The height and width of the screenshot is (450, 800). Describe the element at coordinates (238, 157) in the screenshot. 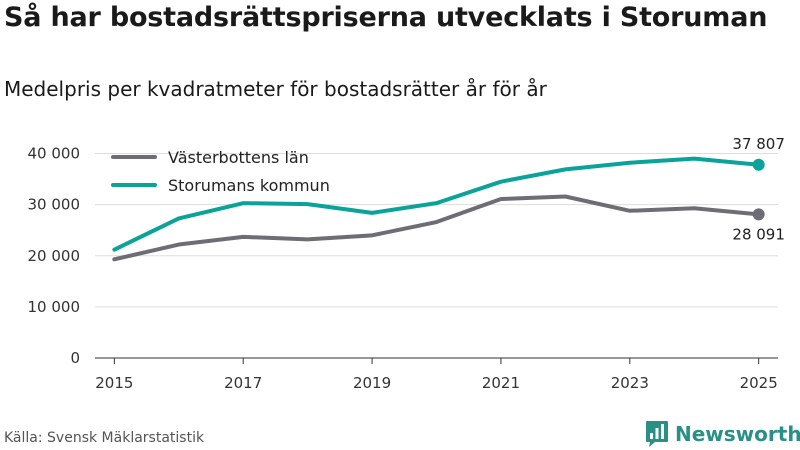

I see `legend-label: Västerbottens län` at that location.